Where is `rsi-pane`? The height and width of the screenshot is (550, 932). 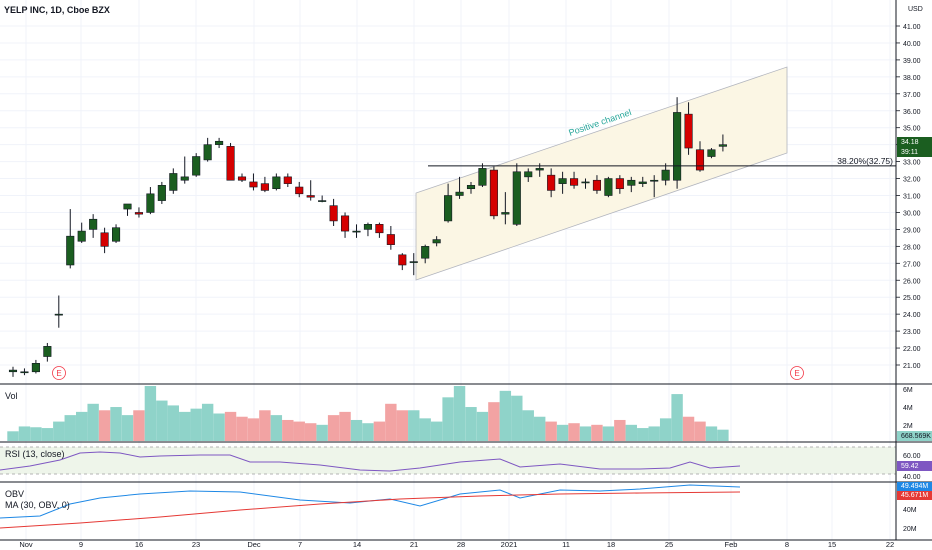
rsi-pane is located at coordinates (448, 460).